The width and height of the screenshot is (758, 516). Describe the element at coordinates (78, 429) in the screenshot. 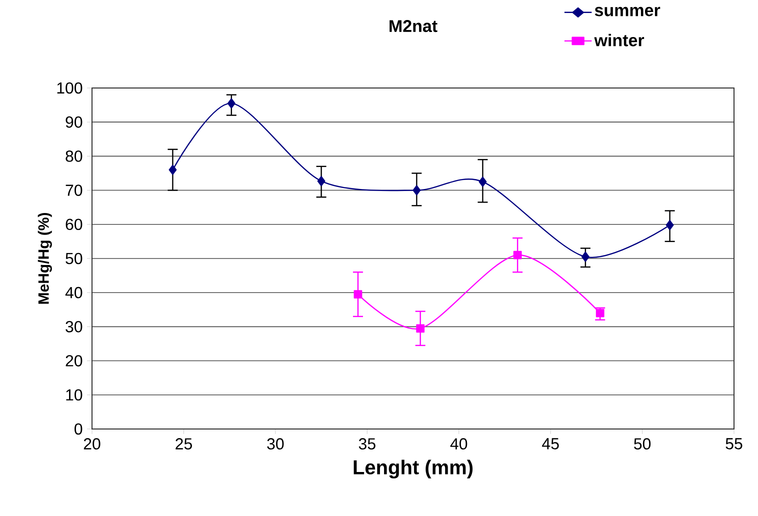

I see `y-tick-label: 0` at that location.